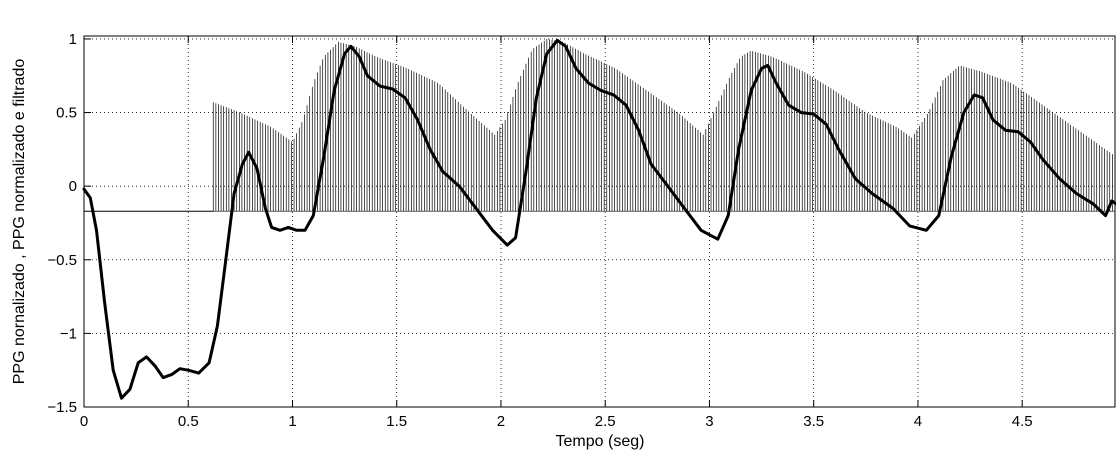  What do you see at coordinates (68, 333) in the screenshot?
I see `y-tick-label: −1` at bounding box center [68, 333].